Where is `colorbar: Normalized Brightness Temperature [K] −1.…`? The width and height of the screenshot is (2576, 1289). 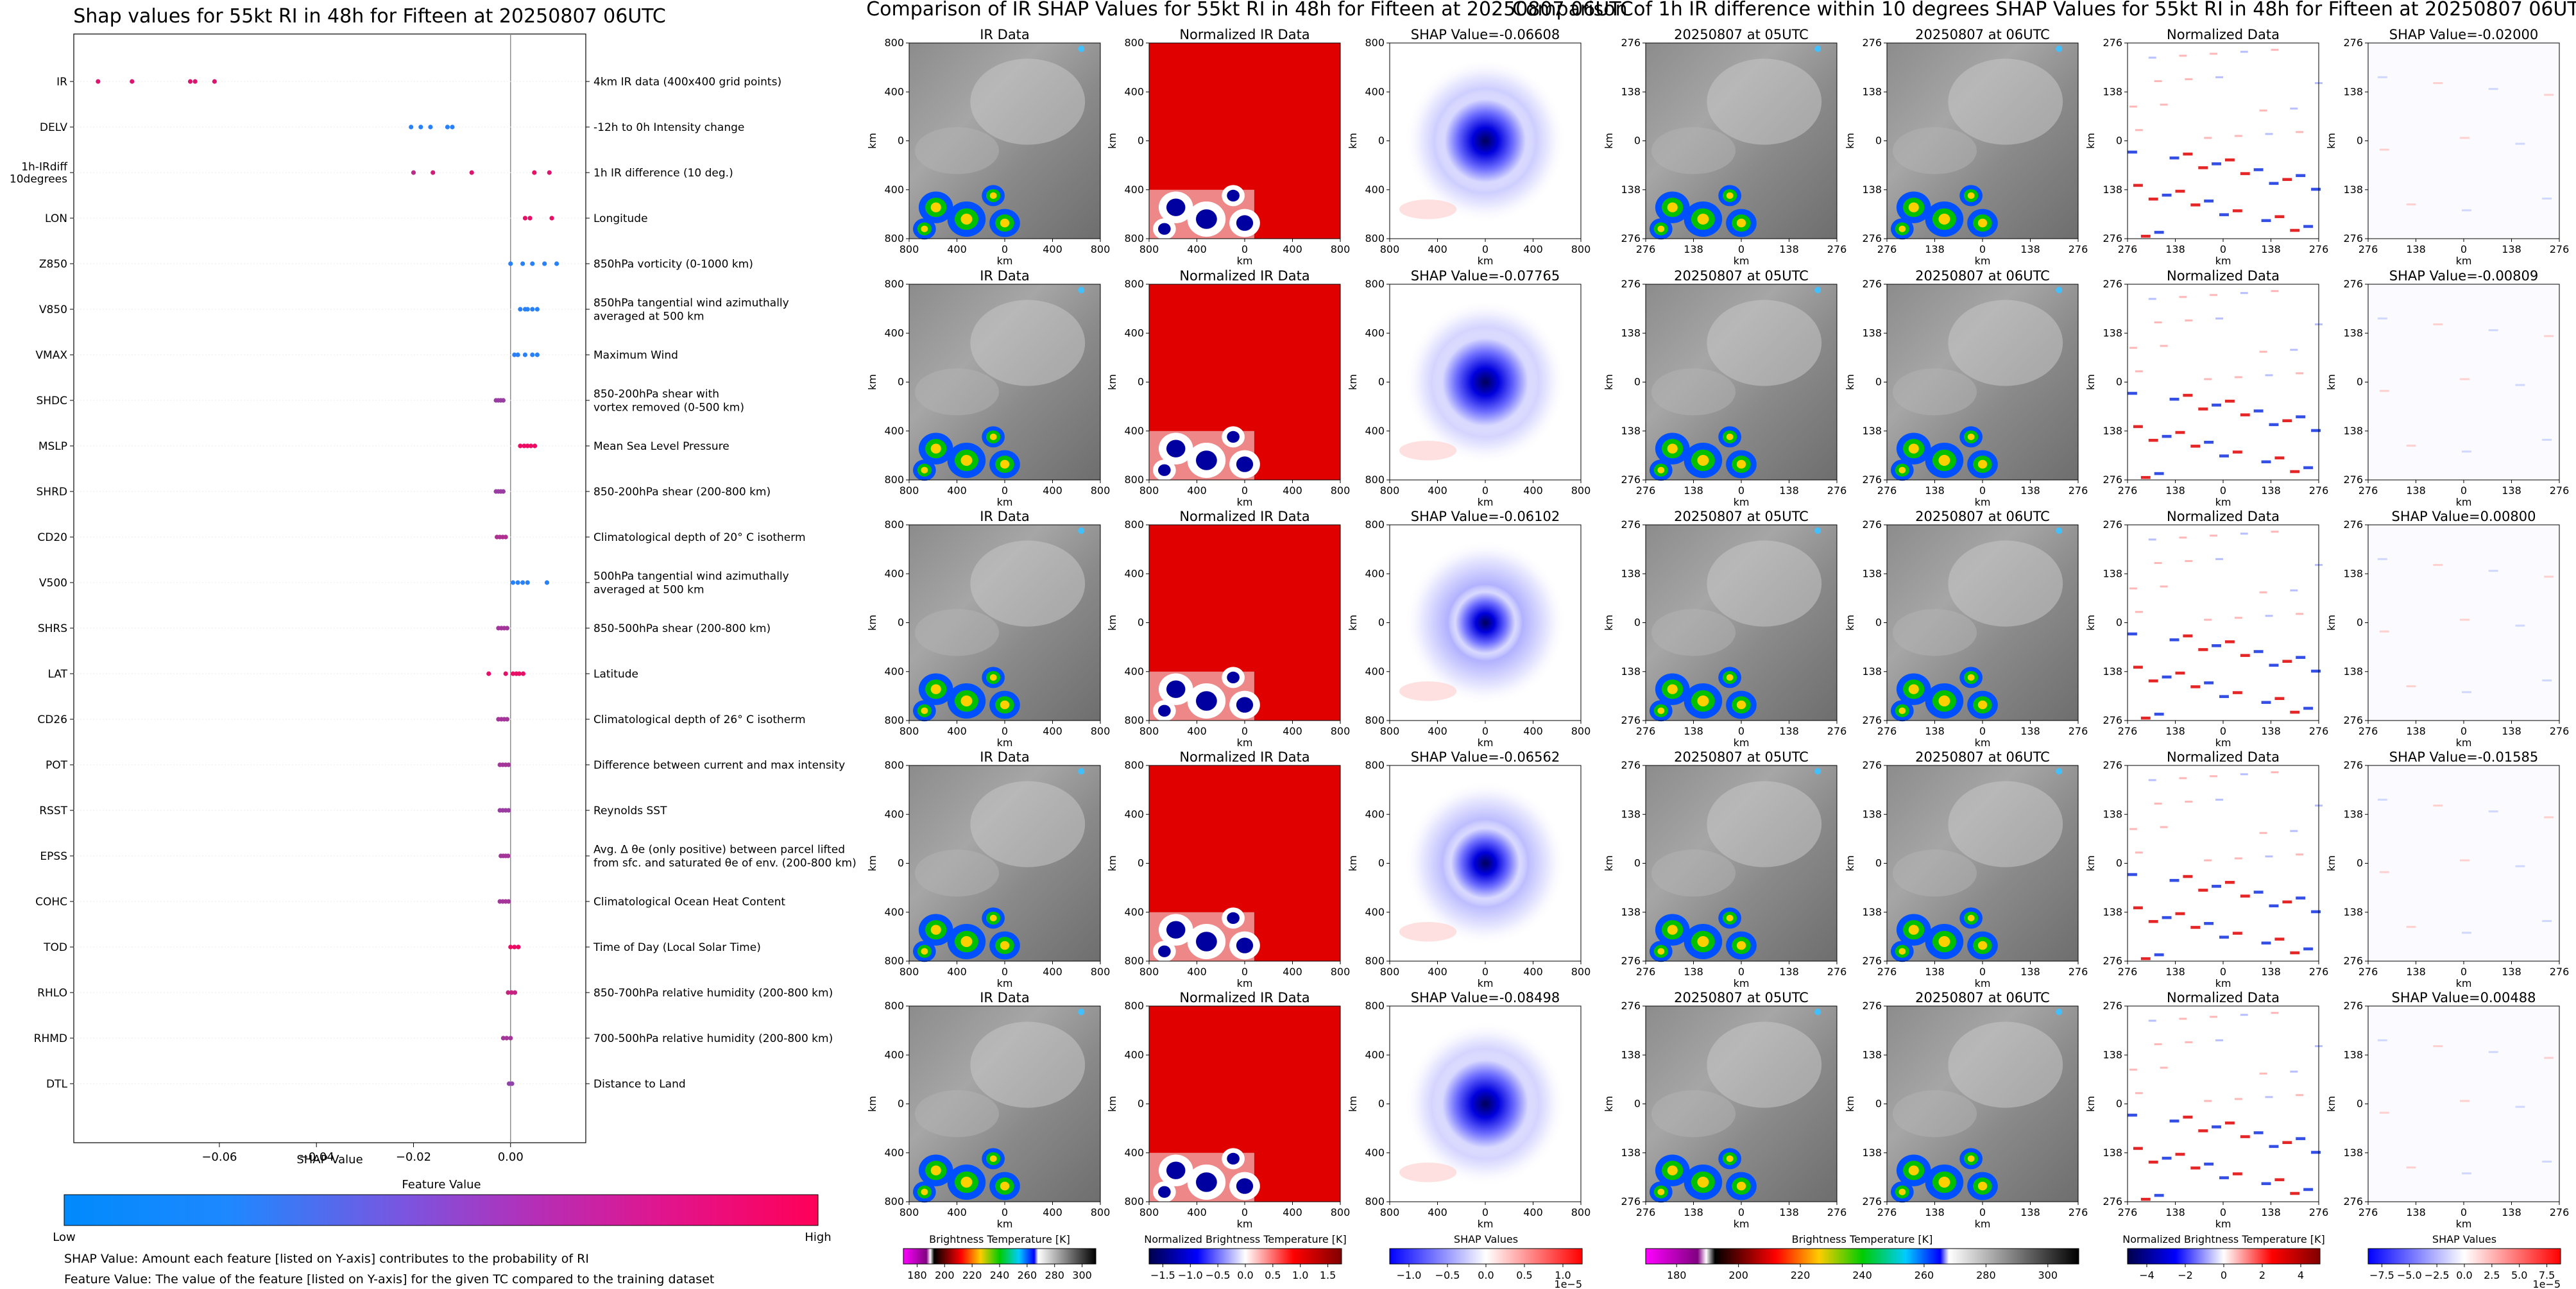
colorbar: Normalized Brightness Temperature [K] −1.… is located at coordinates (1245, 1257).